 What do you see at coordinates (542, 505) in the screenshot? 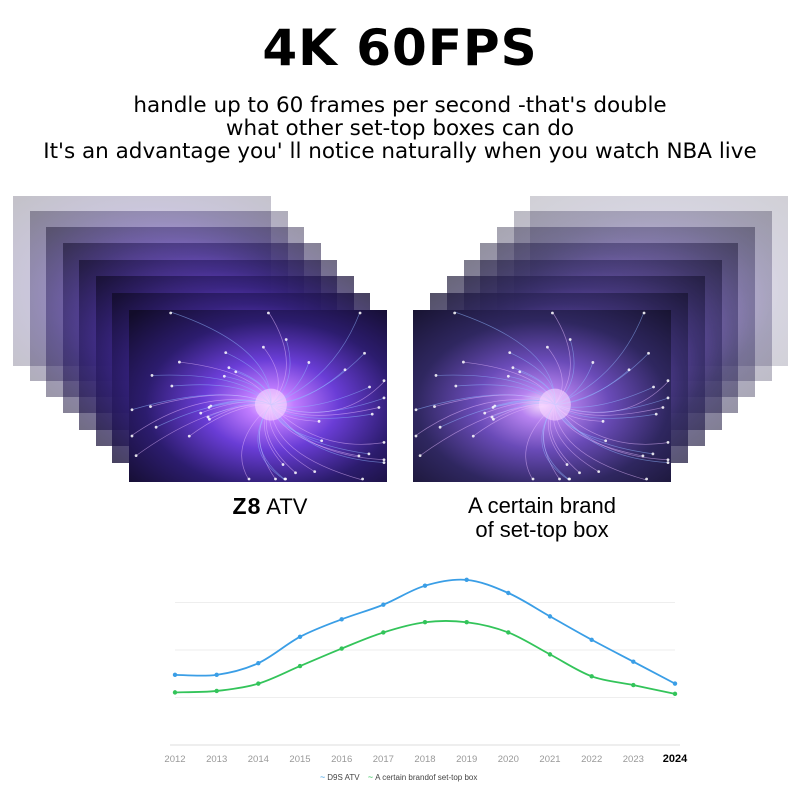
I see `caption-other-box-line-1: A certain brand` at bounding box center [542, 505].